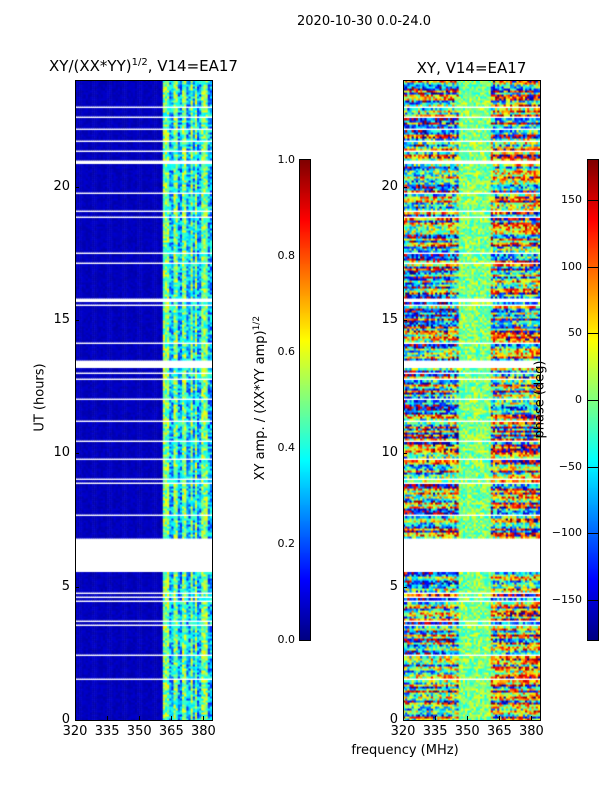  Describe the element at coordinates (260, 398) in the screenshot. I see `amplitude-colorbar-label: XY amp. / (XX*YY amp)1/2` at that location.